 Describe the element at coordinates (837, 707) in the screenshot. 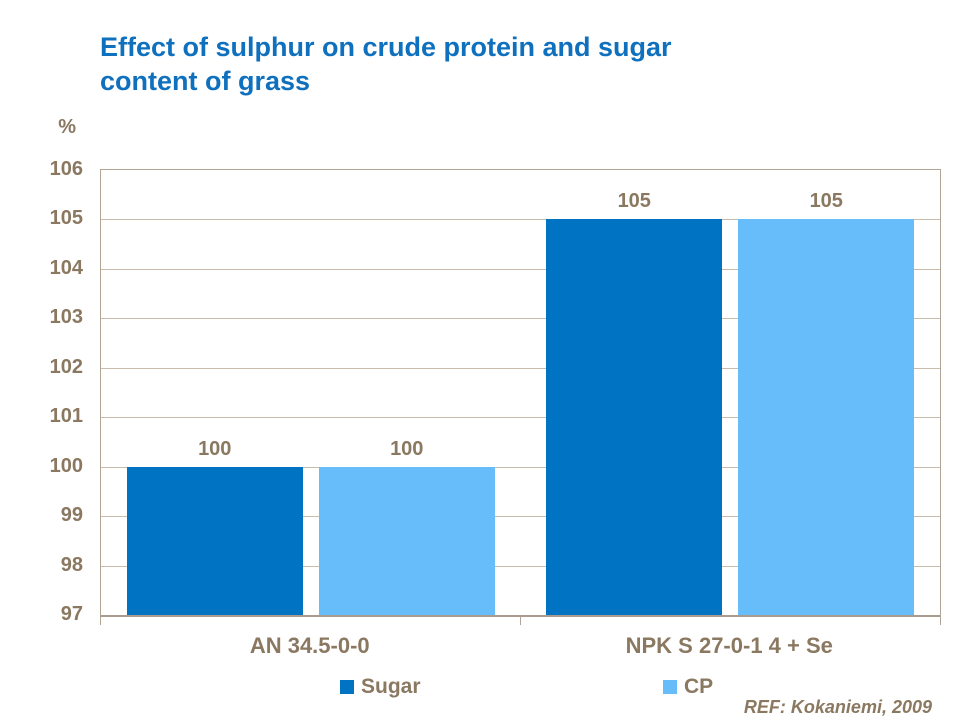

I see `reference-text: REF: Kokaniemi, 2009` at that location.